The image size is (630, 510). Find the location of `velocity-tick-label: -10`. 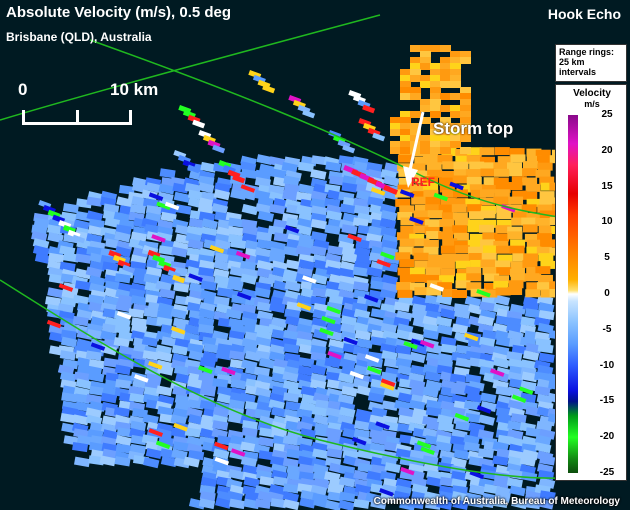

velocity-tick-label: -10 is located at coordinates (607, 365).